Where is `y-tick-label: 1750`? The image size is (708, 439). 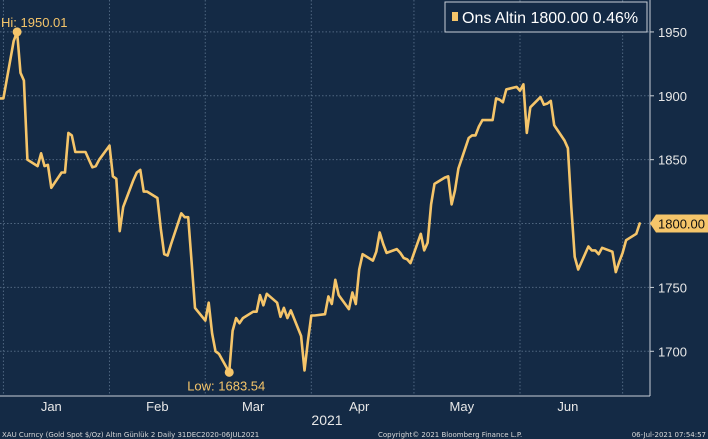
y-tick-label: 1750 is located at coordinates (672, 287).